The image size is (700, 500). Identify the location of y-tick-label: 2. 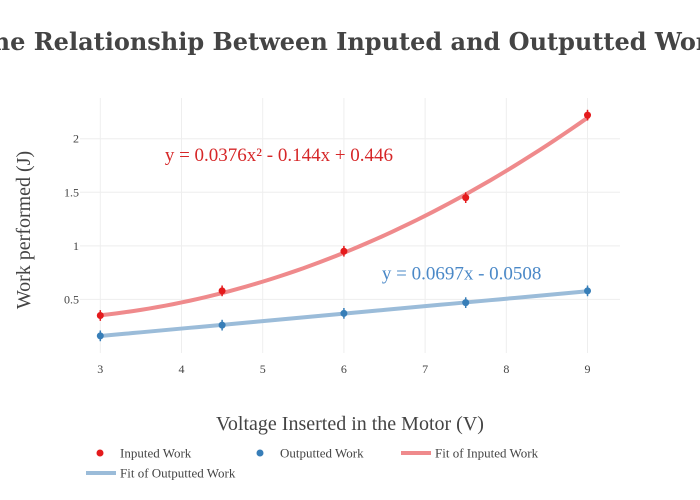
(76, 139).